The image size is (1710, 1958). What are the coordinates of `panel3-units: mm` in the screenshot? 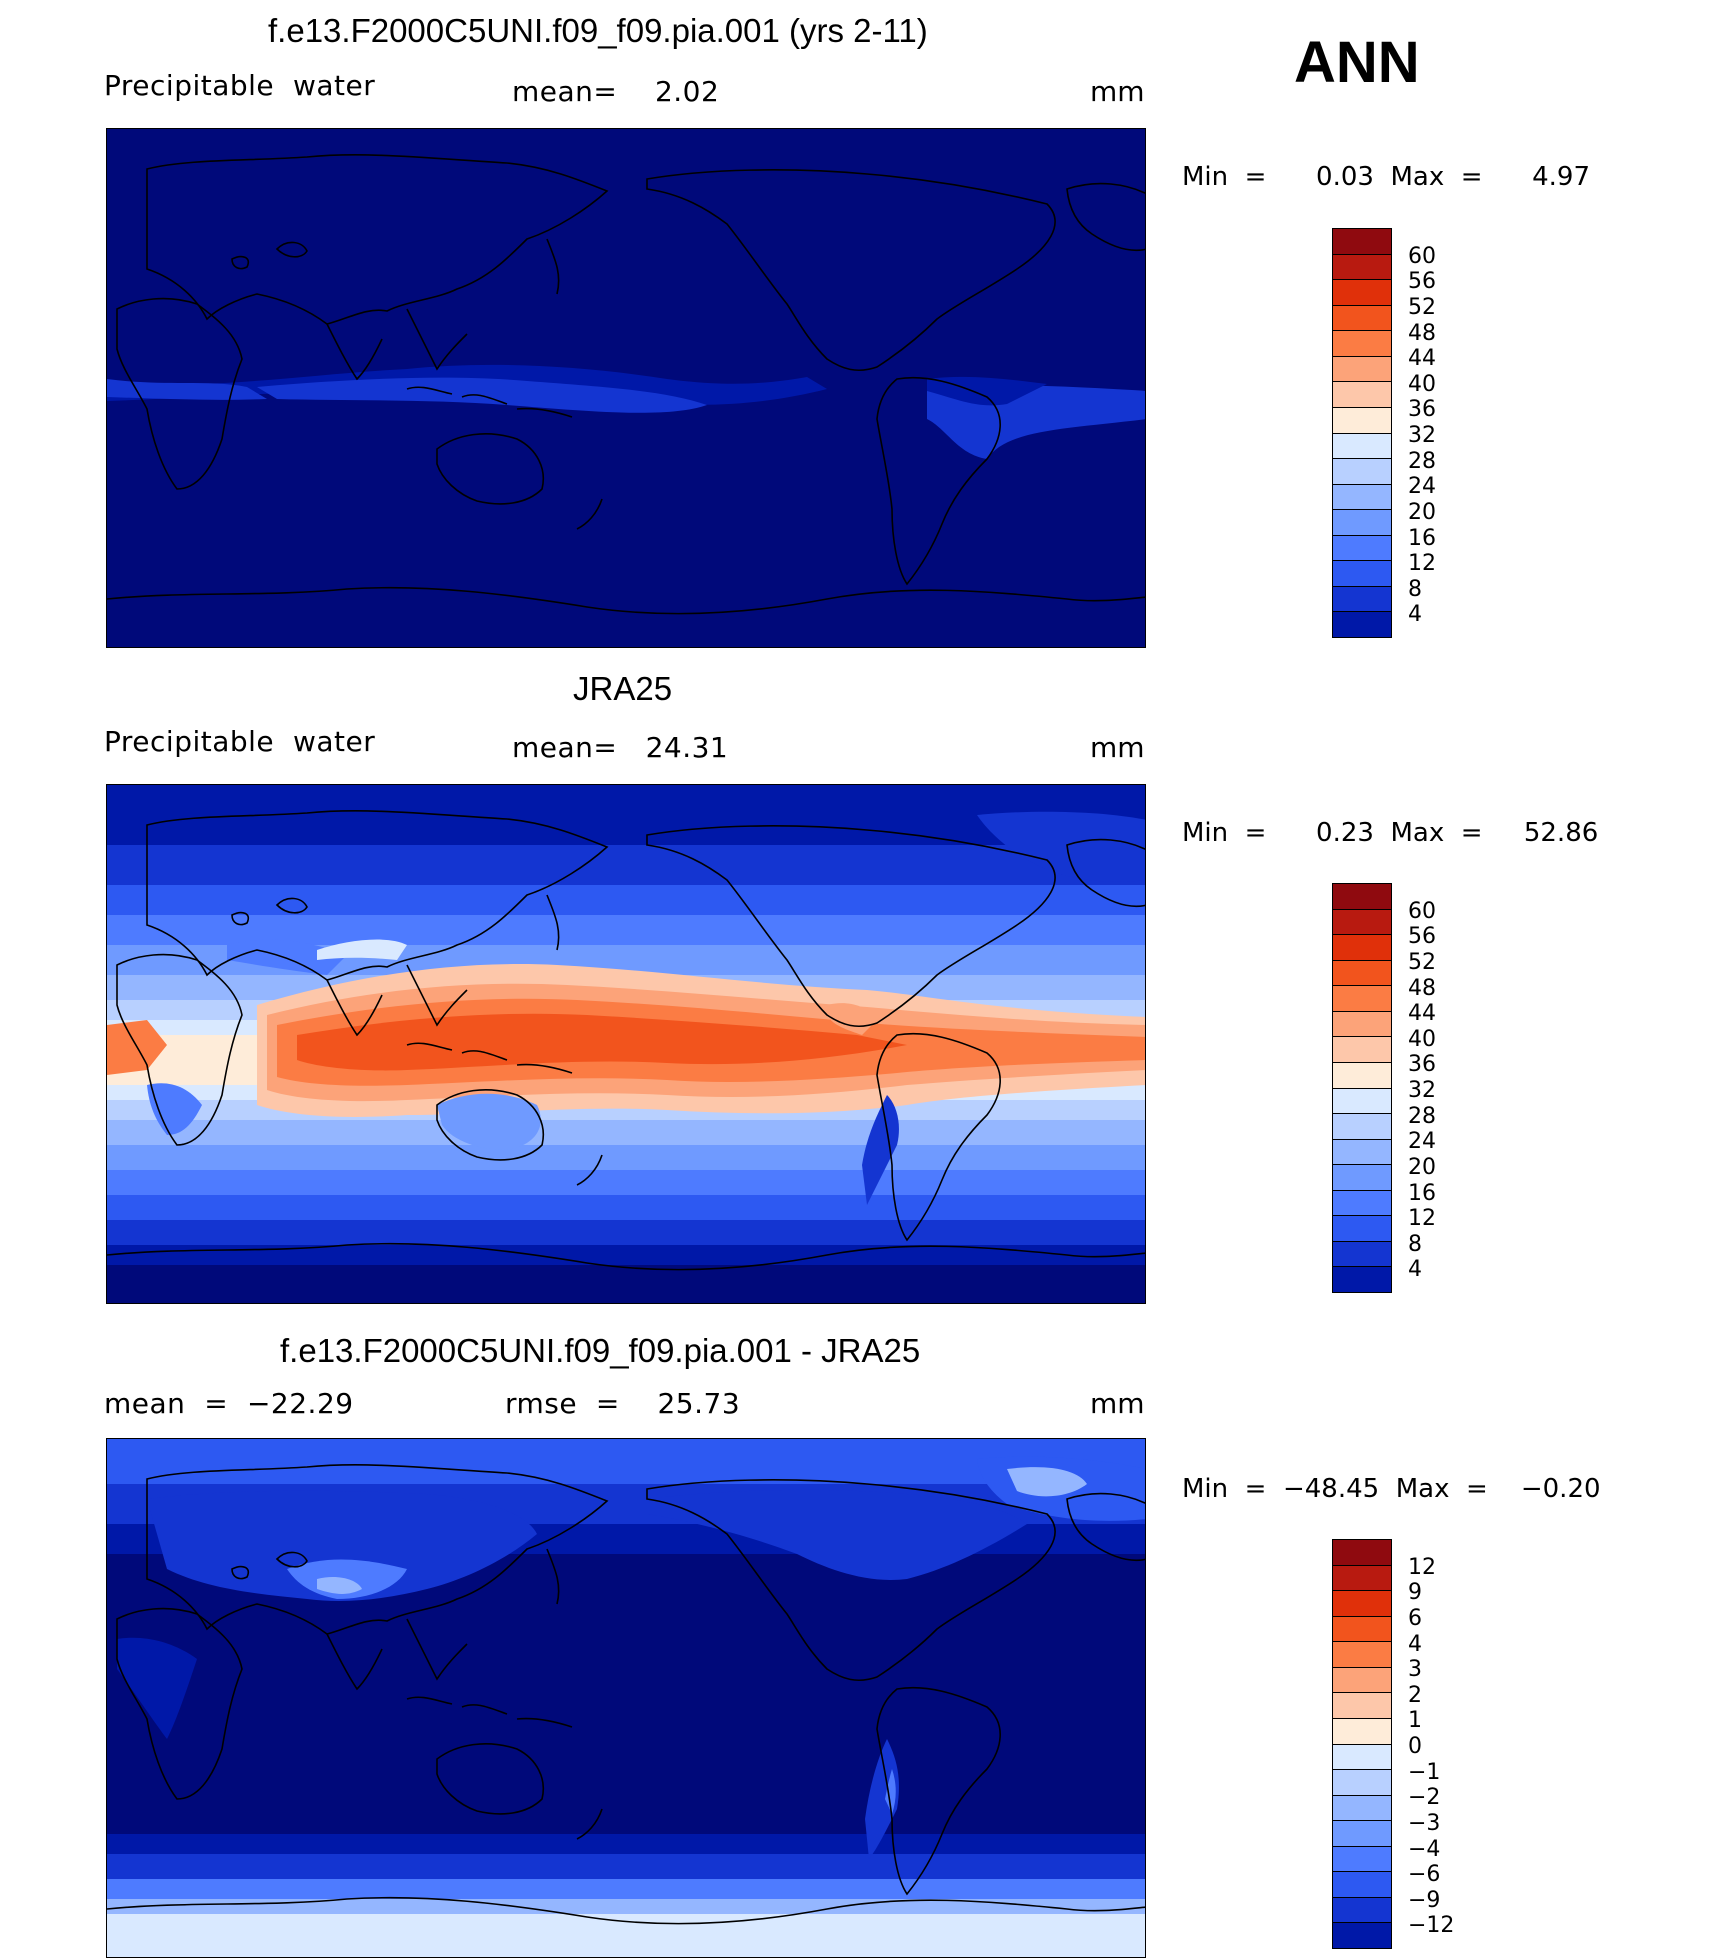 It's located at (1117, 1403).